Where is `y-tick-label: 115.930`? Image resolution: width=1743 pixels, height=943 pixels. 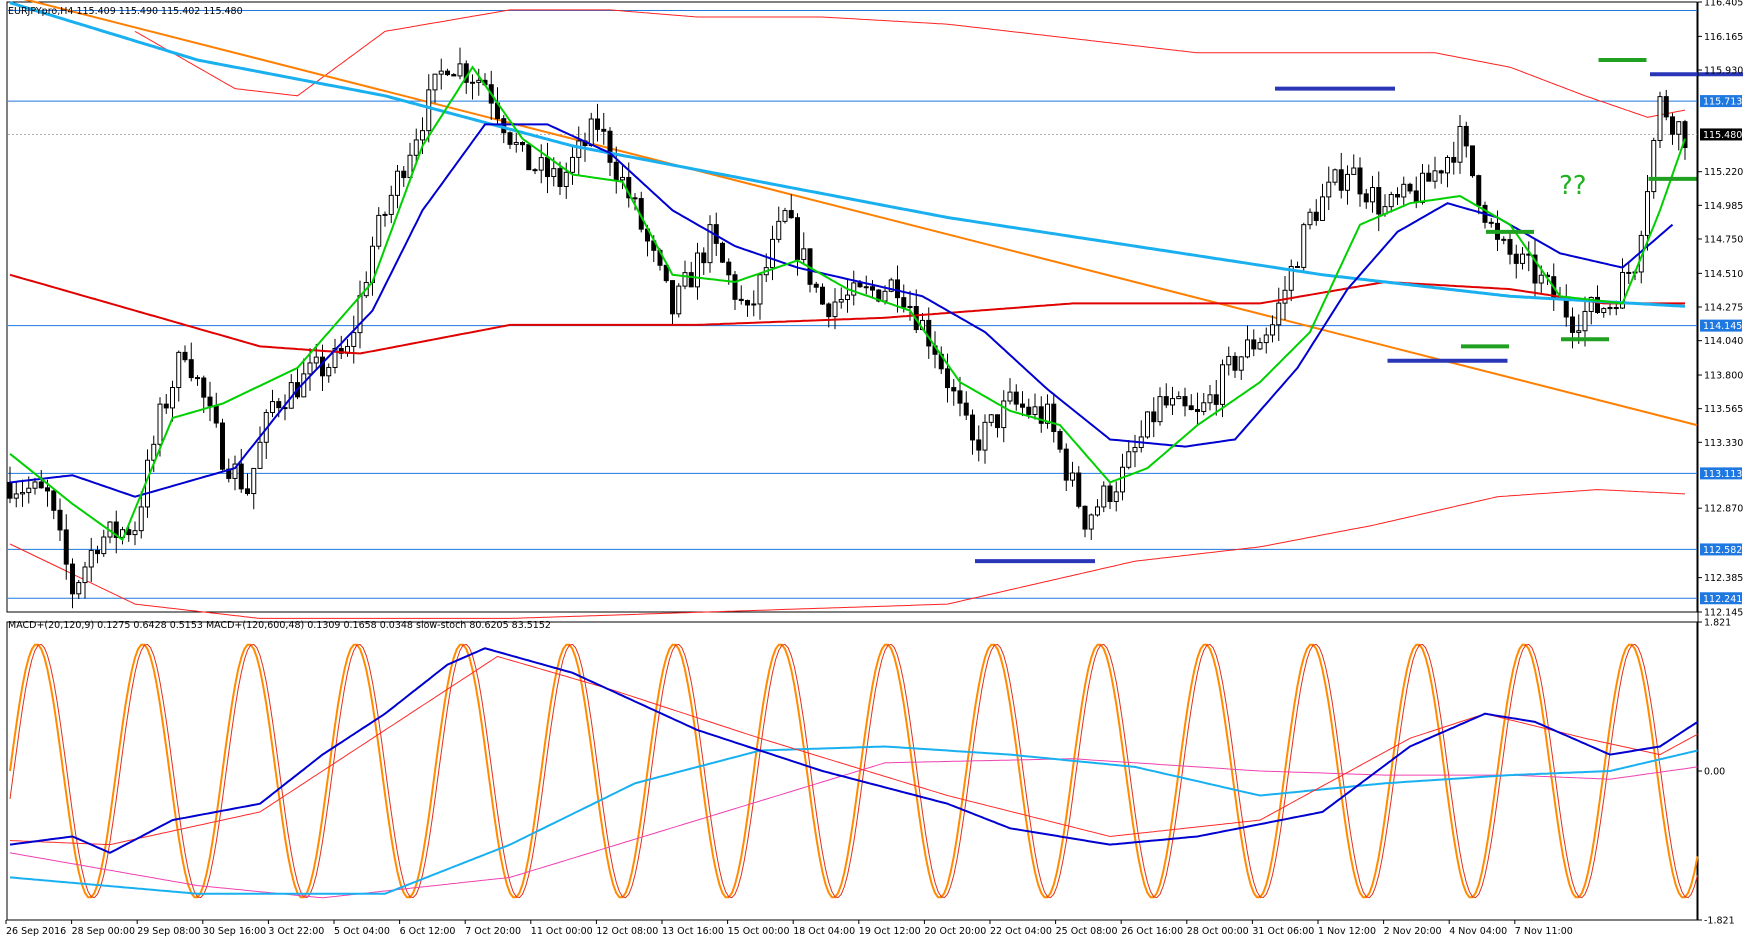
y-tick-label: 115.930 is located at coordinates (1723, 71).